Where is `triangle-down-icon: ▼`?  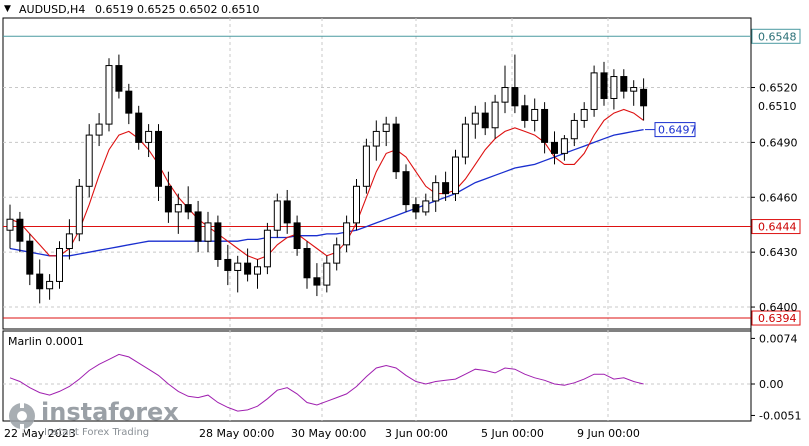
triangle-down-icon: ▼ is located at coordinates (7, 9).